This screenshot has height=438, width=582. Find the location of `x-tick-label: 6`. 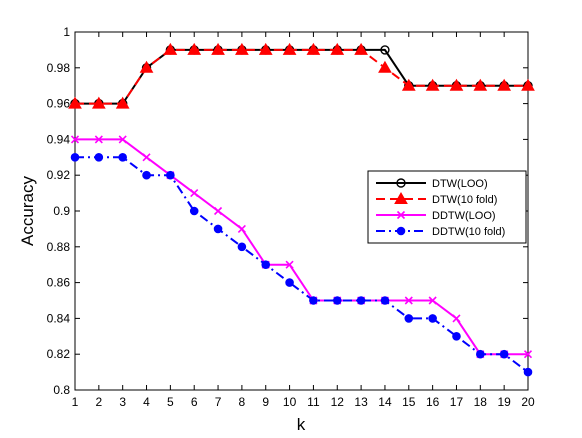

x-tick-label: 6 is located at coordinates (194, 402).